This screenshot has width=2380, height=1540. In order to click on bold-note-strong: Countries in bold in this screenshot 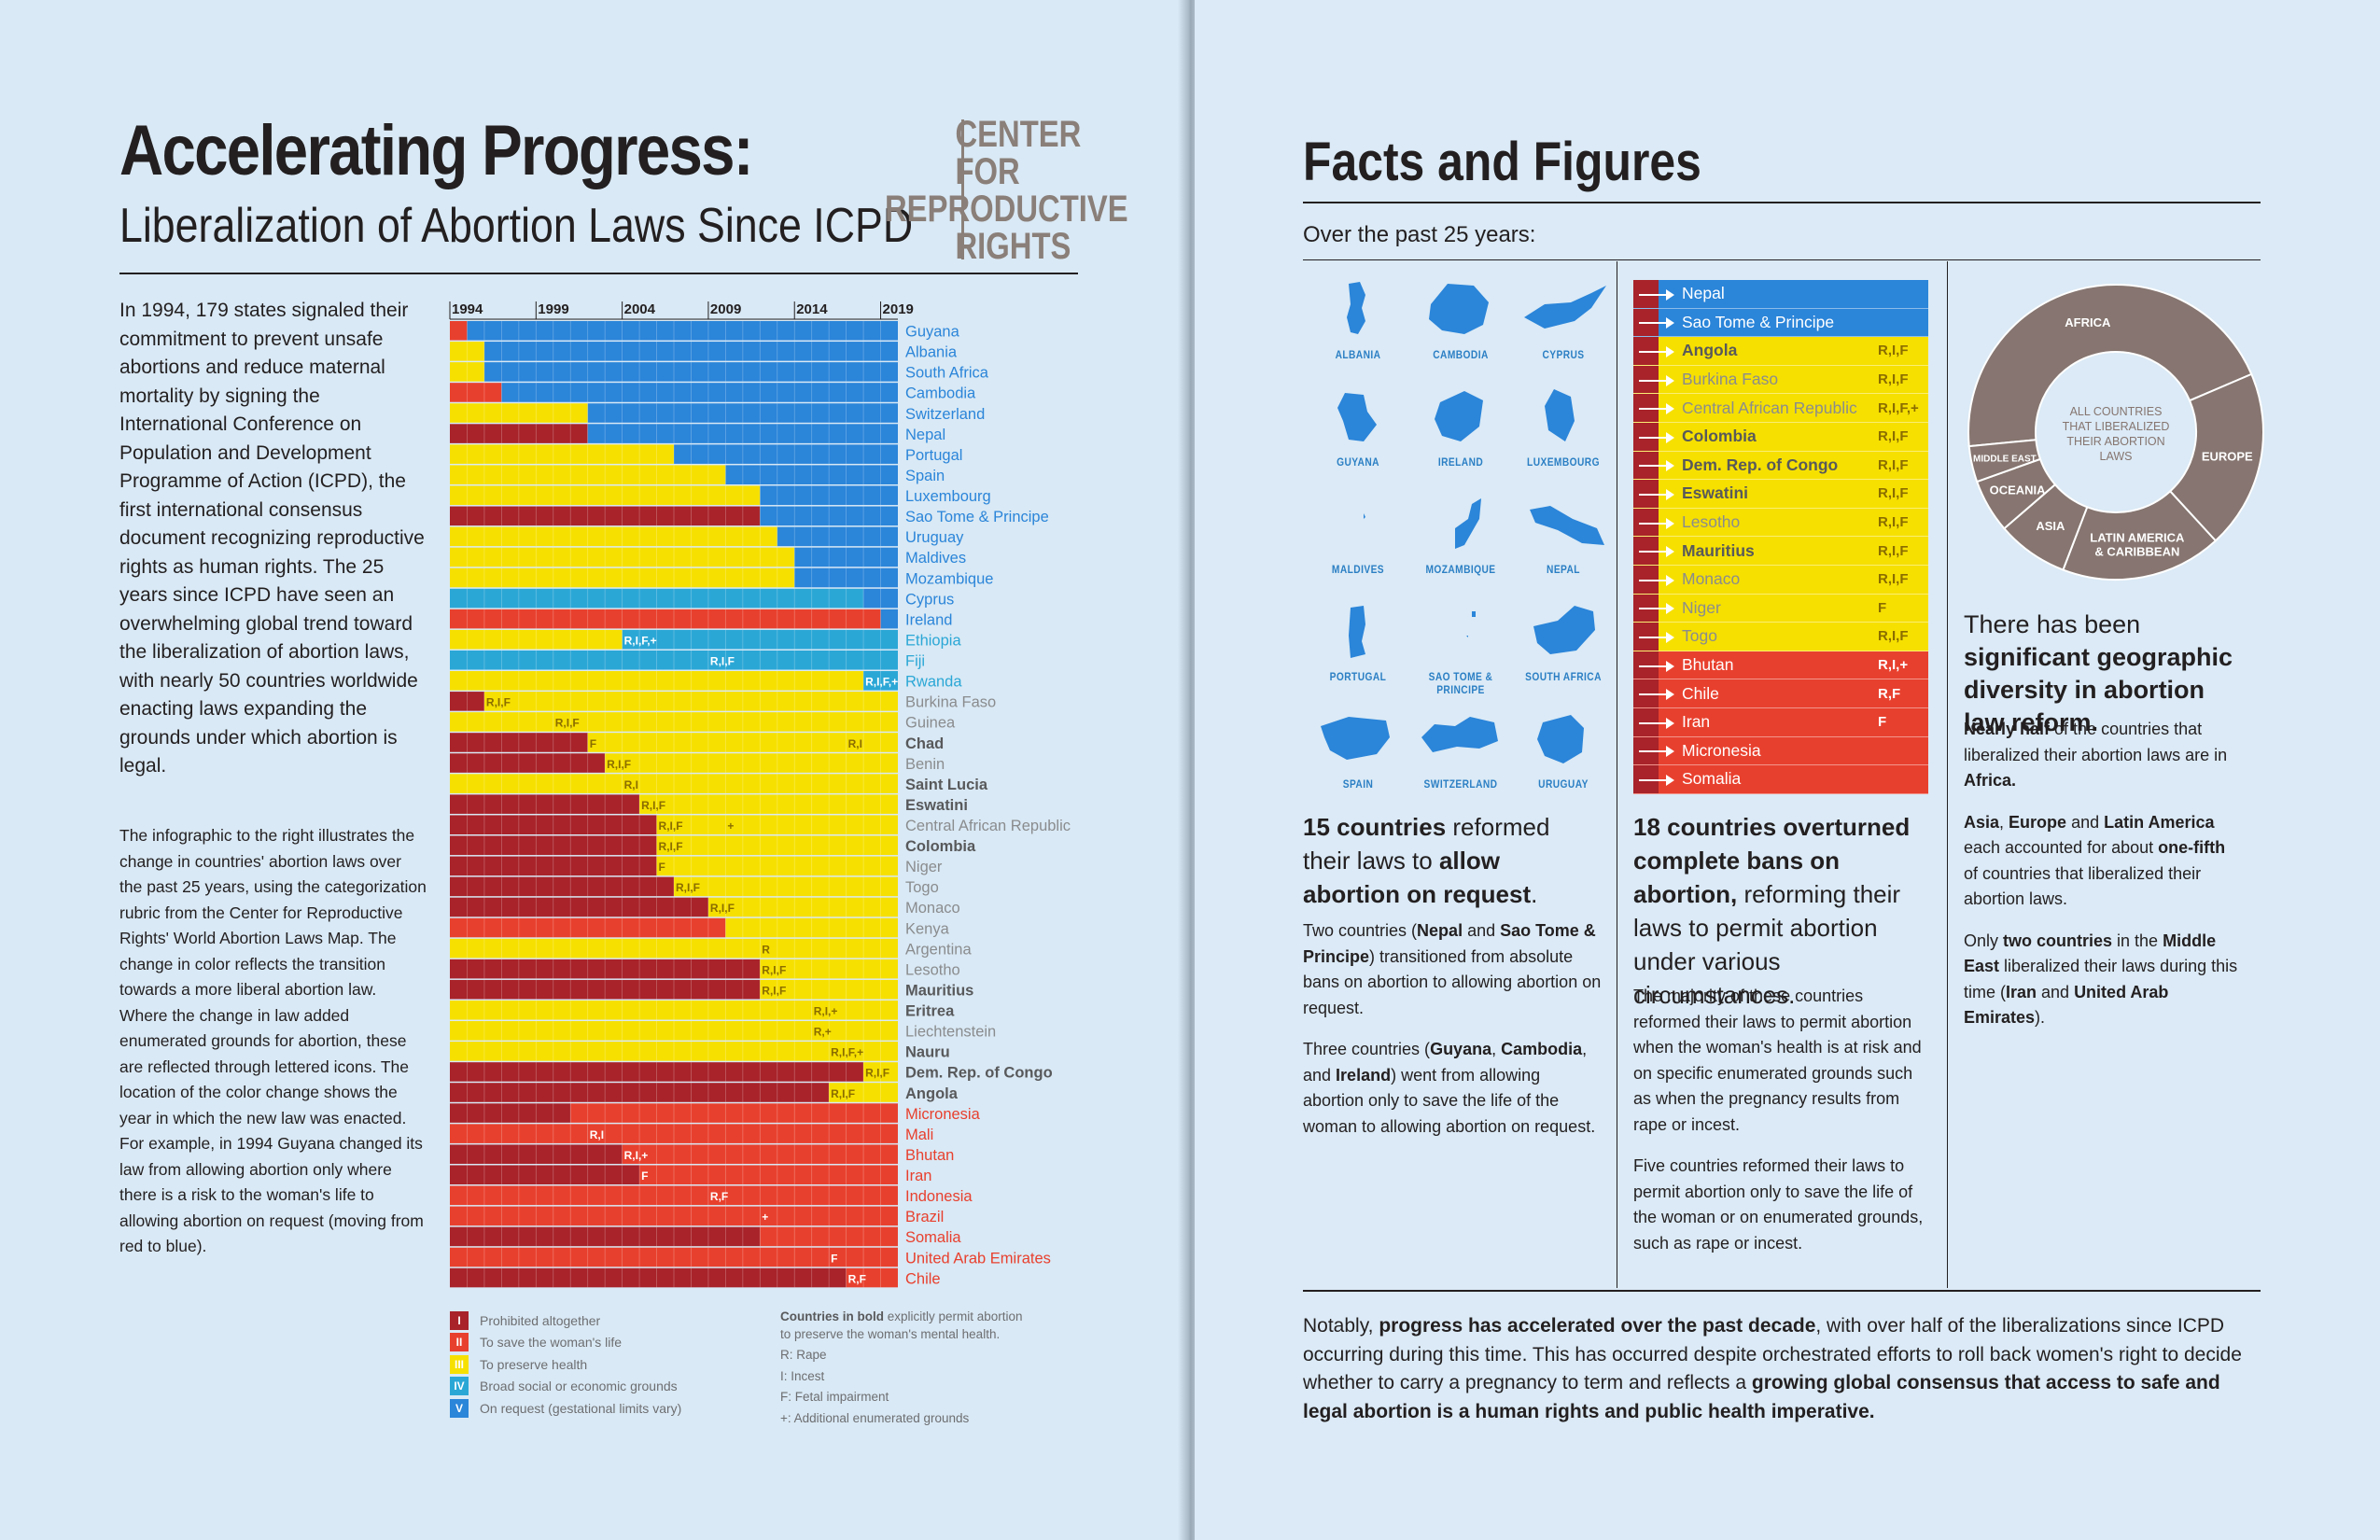, I will do `click(832, 1316)`.